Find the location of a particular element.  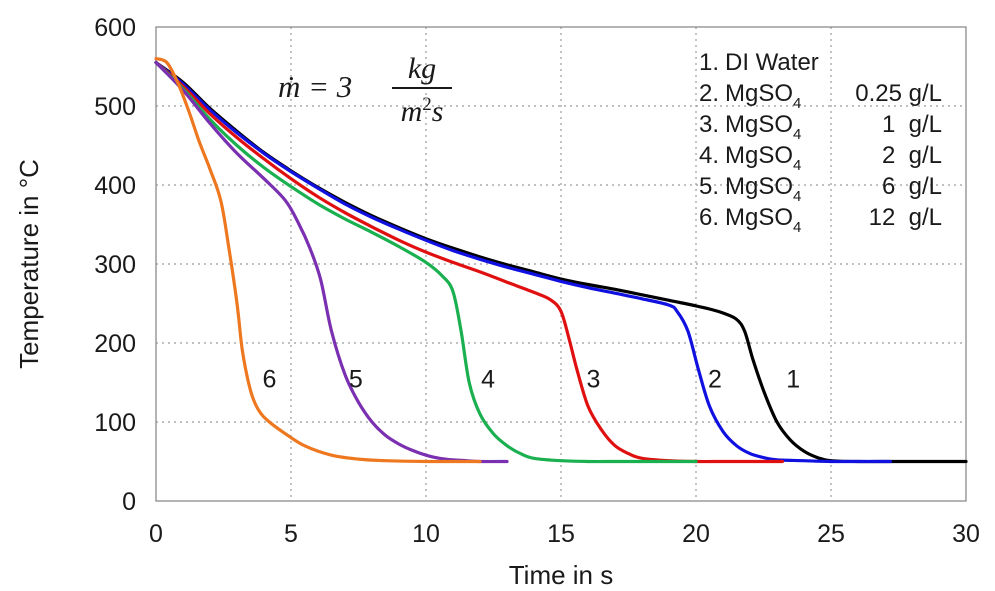

formula-numerator: kg is located at coordinates (422, 68).